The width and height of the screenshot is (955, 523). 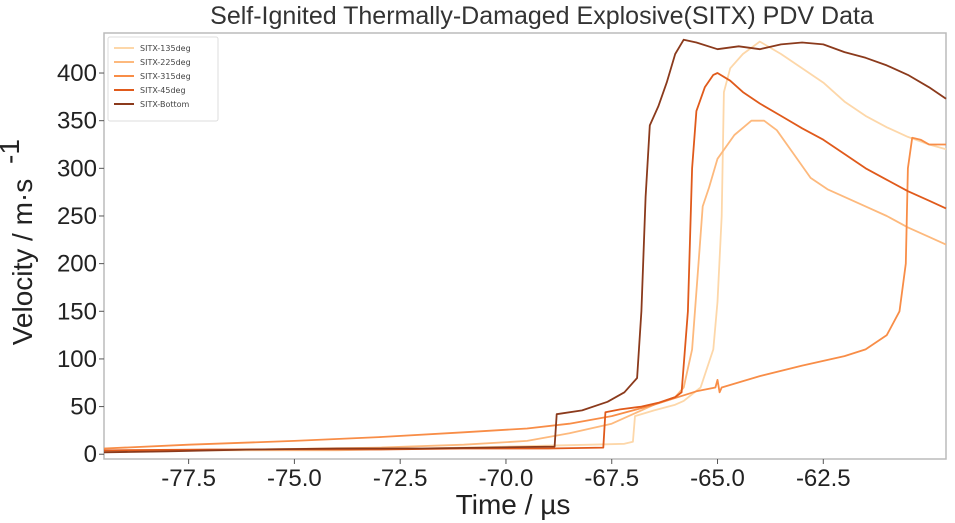 What do you see at coordinates (400, 478) in the screenshot?
I see `x-tick-label: -72.5` at bounding box center [400, 478].